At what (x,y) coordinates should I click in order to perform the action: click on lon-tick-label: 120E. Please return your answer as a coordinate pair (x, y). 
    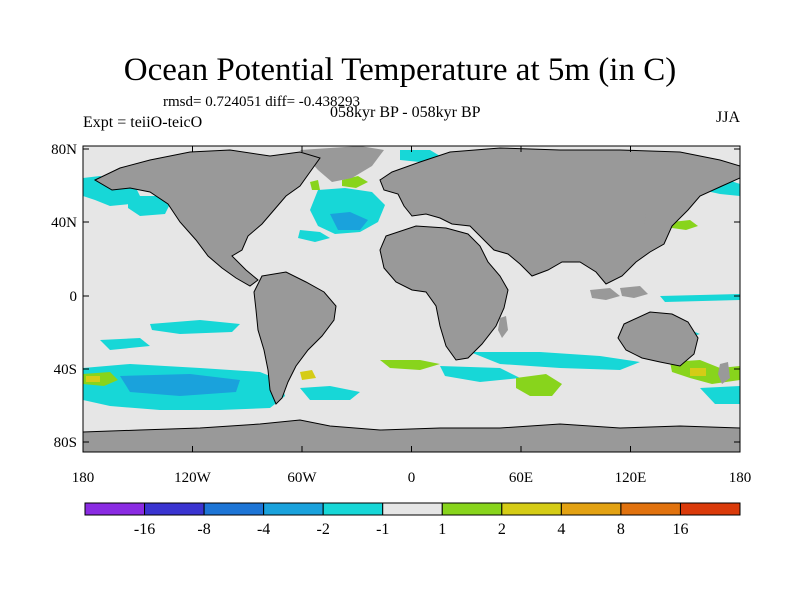
    Looking at the image, I should click on (631, 478).